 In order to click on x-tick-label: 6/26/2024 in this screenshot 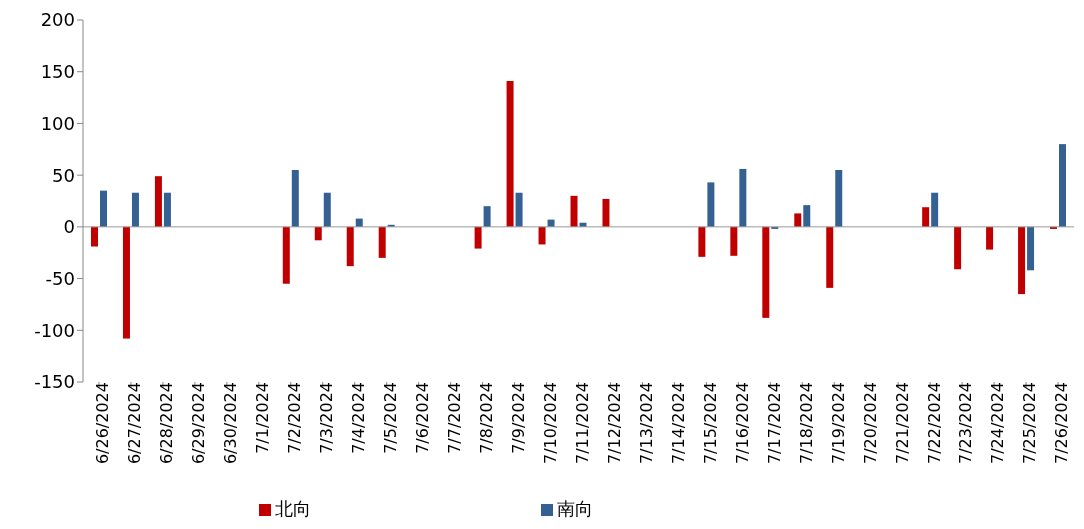, I will do `click(103, 423)`.